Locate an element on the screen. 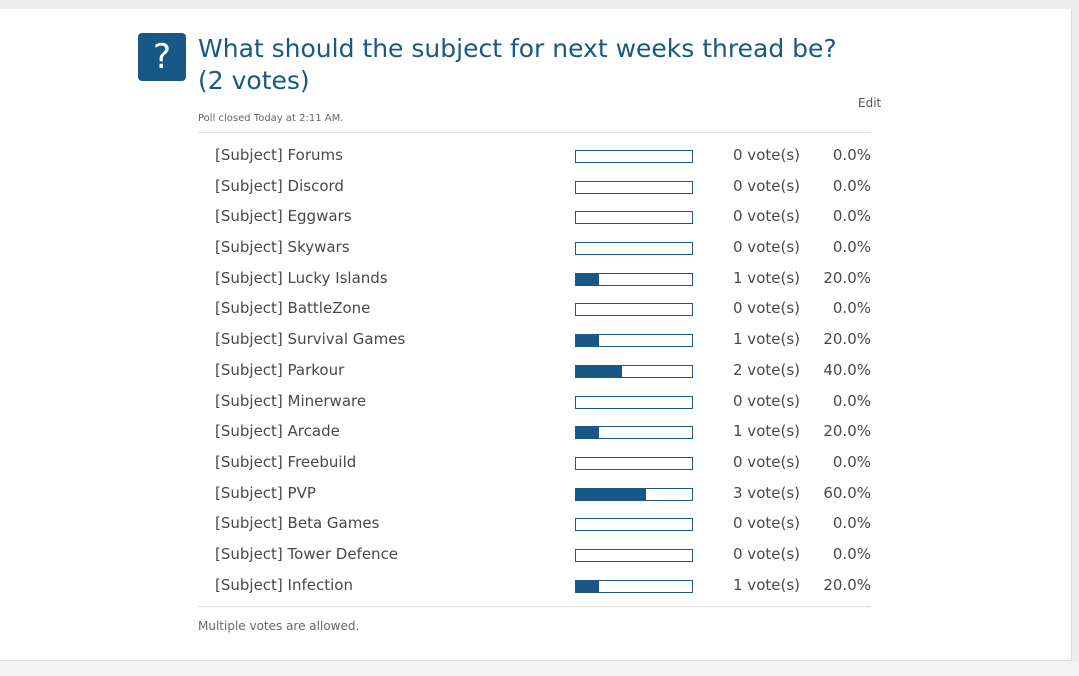  edit-poll-link: Edit is located at coordinates (870, 103).